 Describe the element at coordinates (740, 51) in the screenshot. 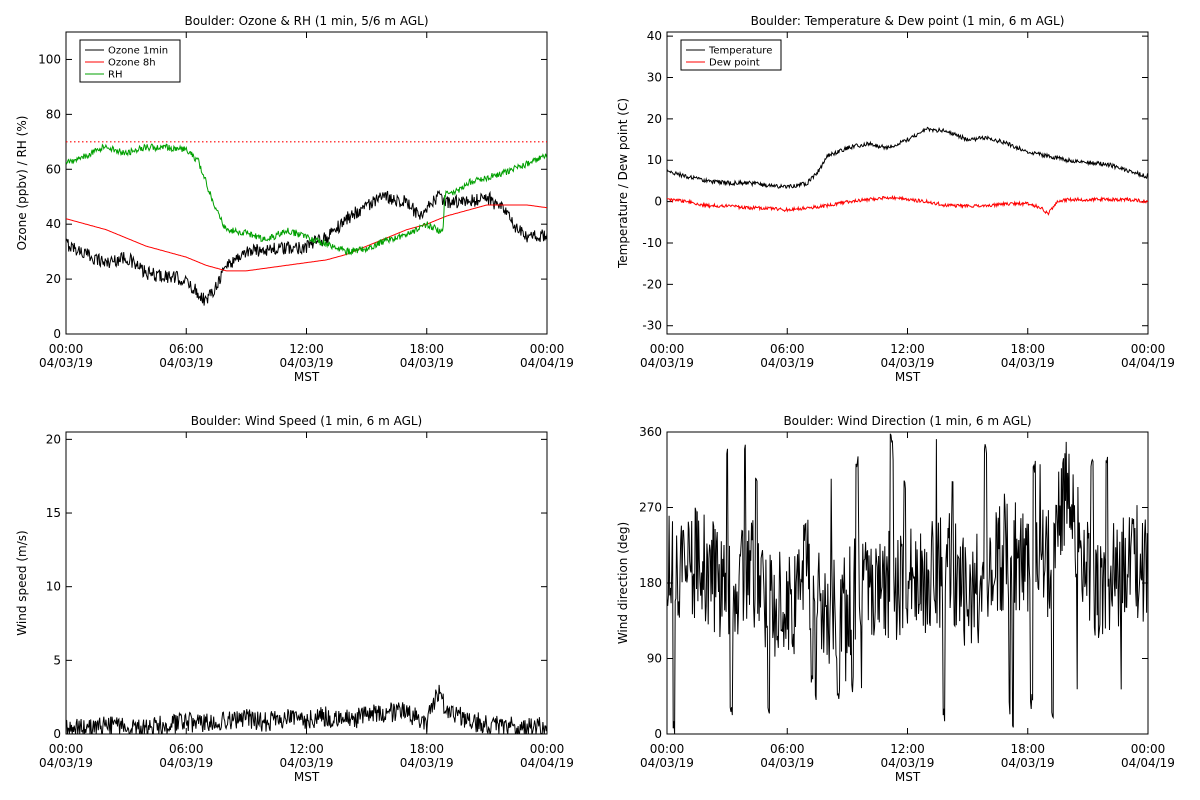

I see `legend-label: Temperature` at that location.